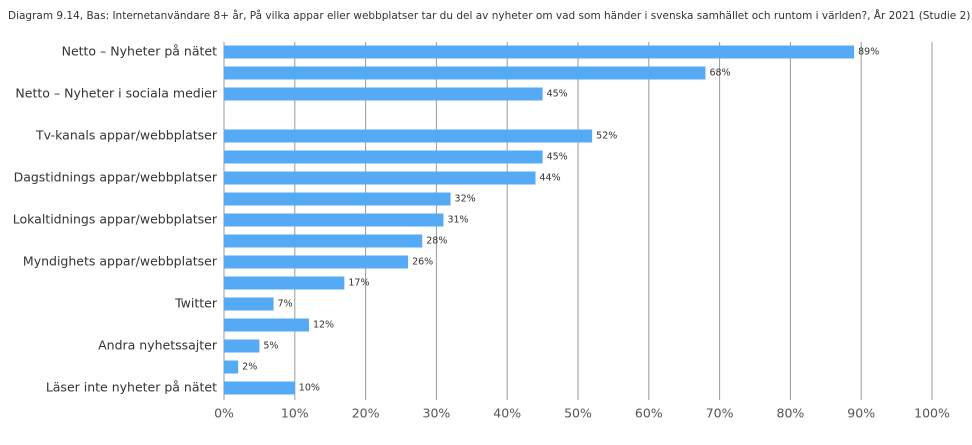 This screenshot has width=972, height=445. I want to click on x-tick-label: 0%, so click(224, 413).